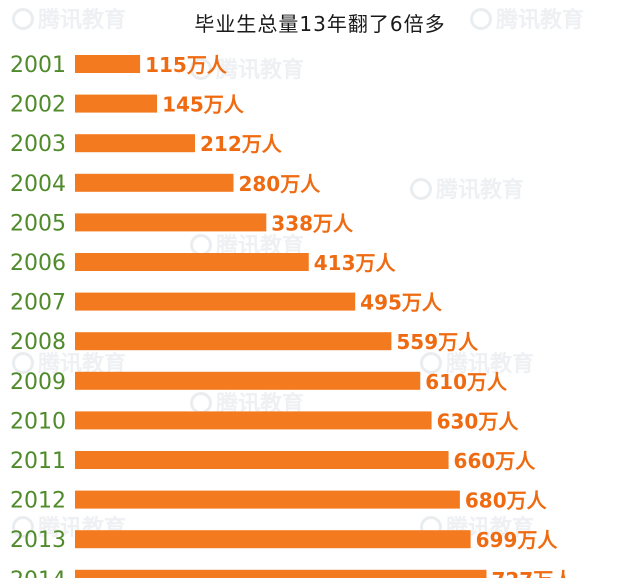 This screenshot has width=640, height=578. Describe the element at coordinates (38, 540) in the screenshot. I see `year-label-2013: 2013` at that location.